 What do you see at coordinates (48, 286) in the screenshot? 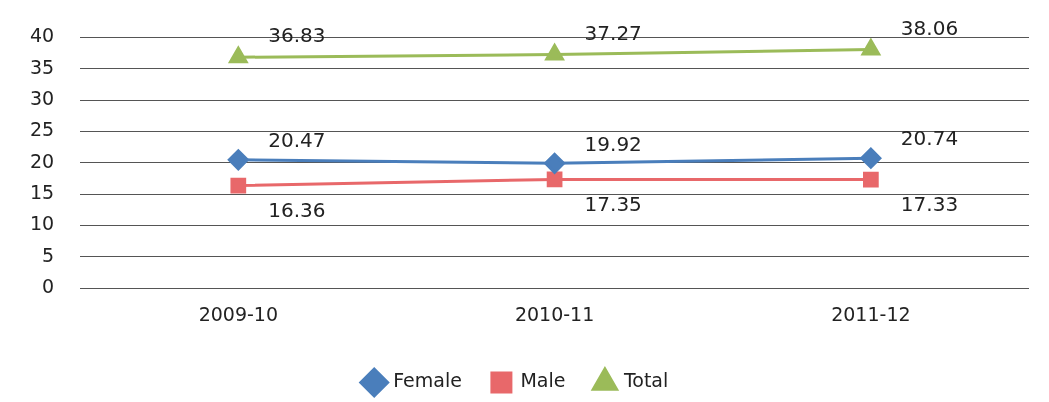
I see `y-tick-label: 0` at bounding box center [48, 286].